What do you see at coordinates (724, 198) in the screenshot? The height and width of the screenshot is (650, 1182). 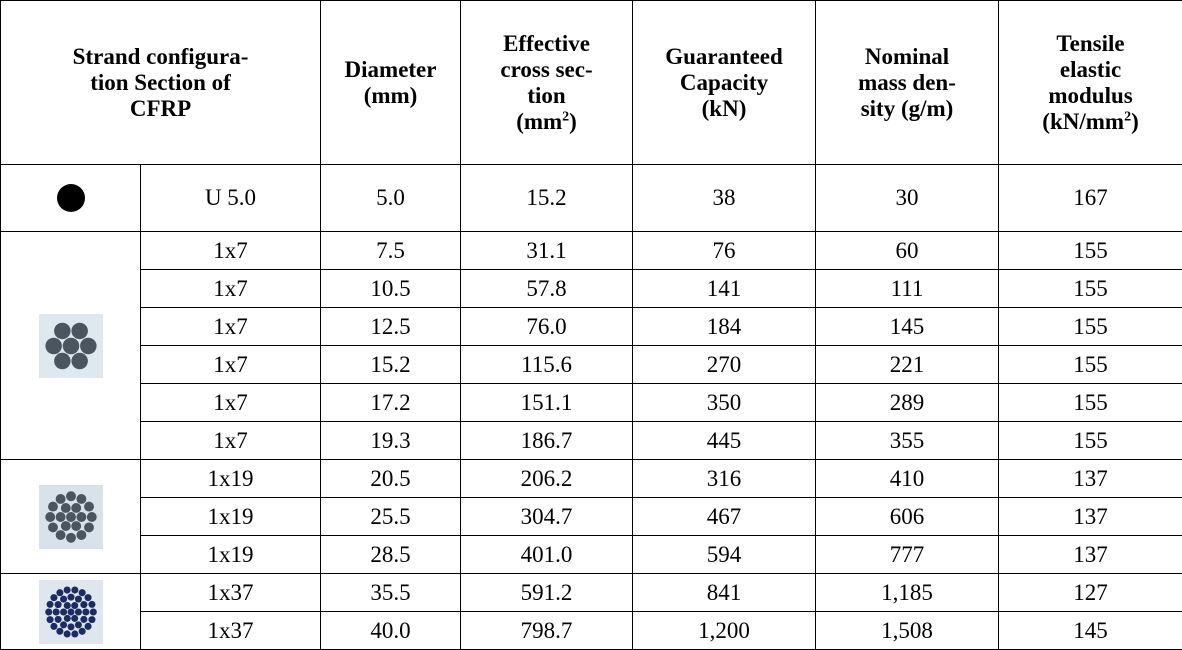 I see `data-cell: 38` at bounding box center [724, 198].